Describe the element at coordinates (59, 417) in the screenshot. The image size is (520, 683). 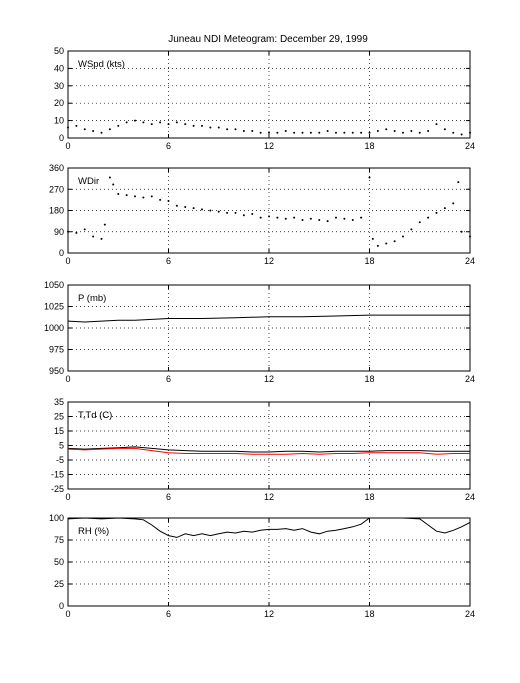
I see `temp-dewpoint-ytick-label: 25` at that location.